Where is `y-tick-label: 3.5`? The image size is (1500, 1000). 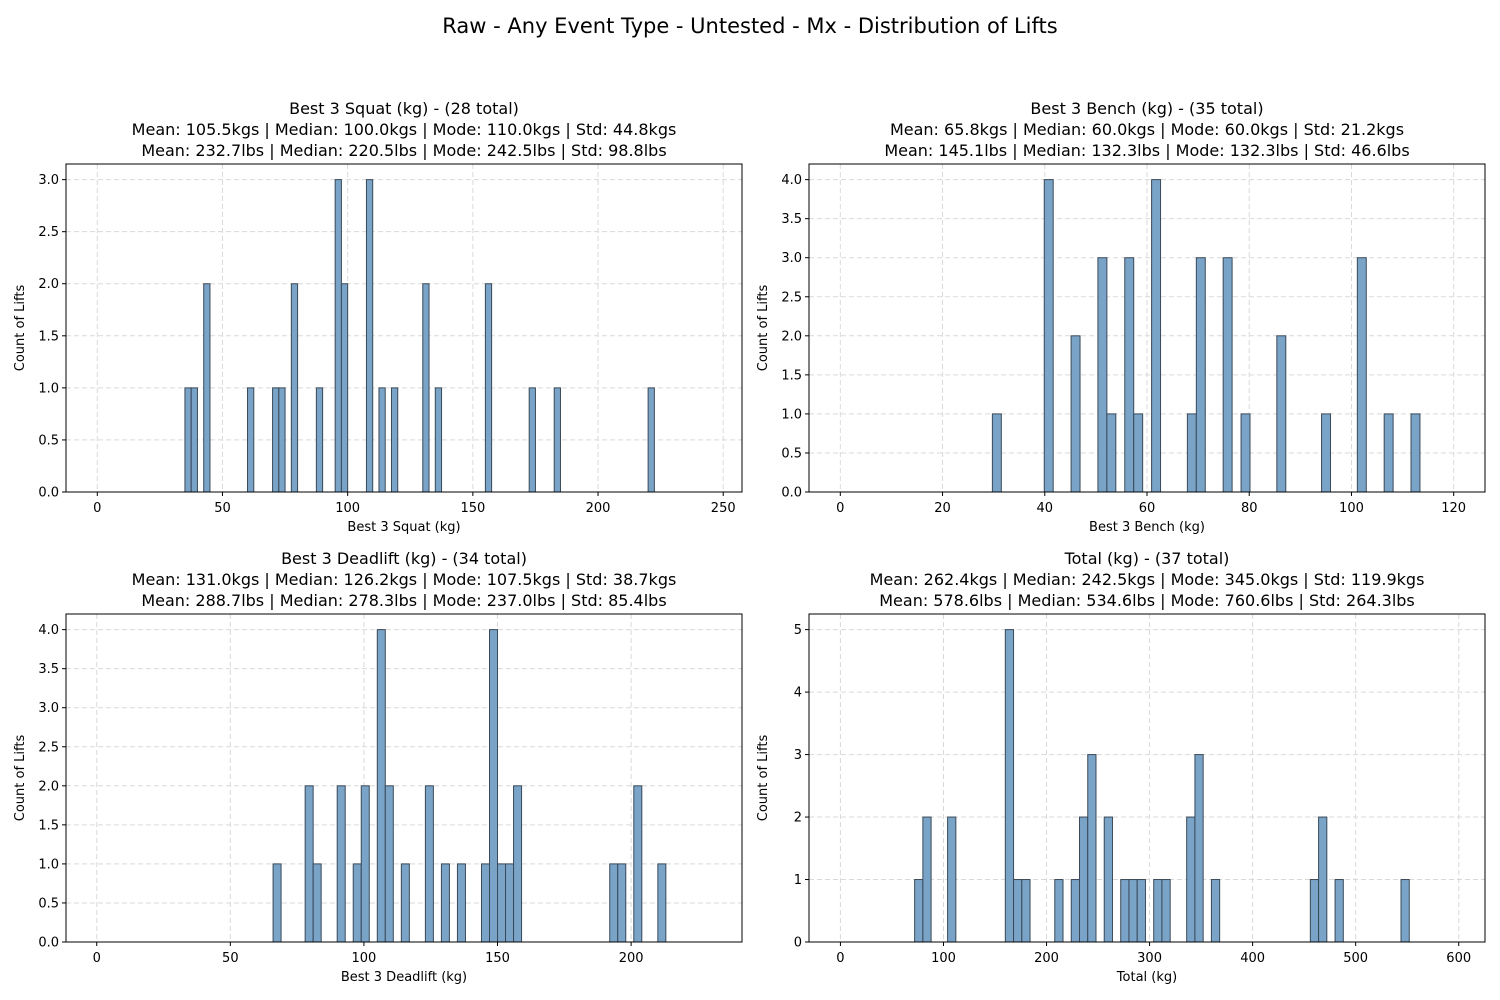 y-tick-label: 3.5 is located at coordinates (791, 219).